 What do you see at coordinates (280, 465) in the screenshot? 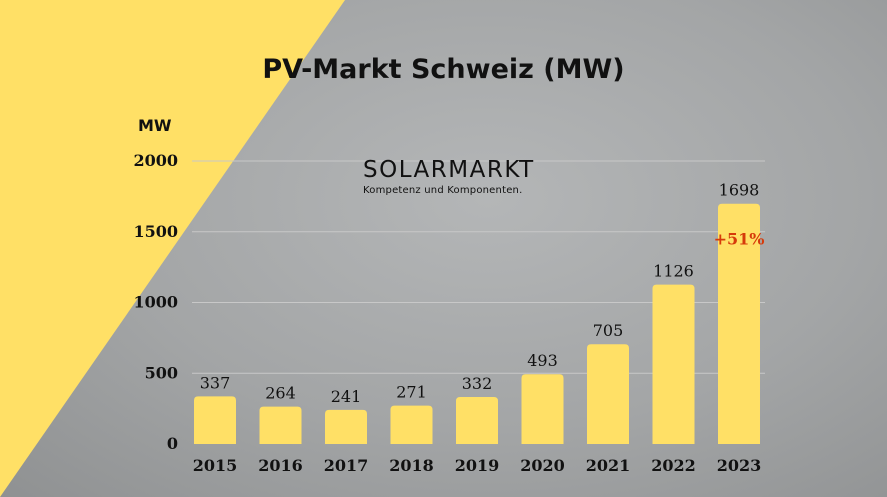
I see `x-tick-label-2016: 2016` at bounding box center [280, 465].